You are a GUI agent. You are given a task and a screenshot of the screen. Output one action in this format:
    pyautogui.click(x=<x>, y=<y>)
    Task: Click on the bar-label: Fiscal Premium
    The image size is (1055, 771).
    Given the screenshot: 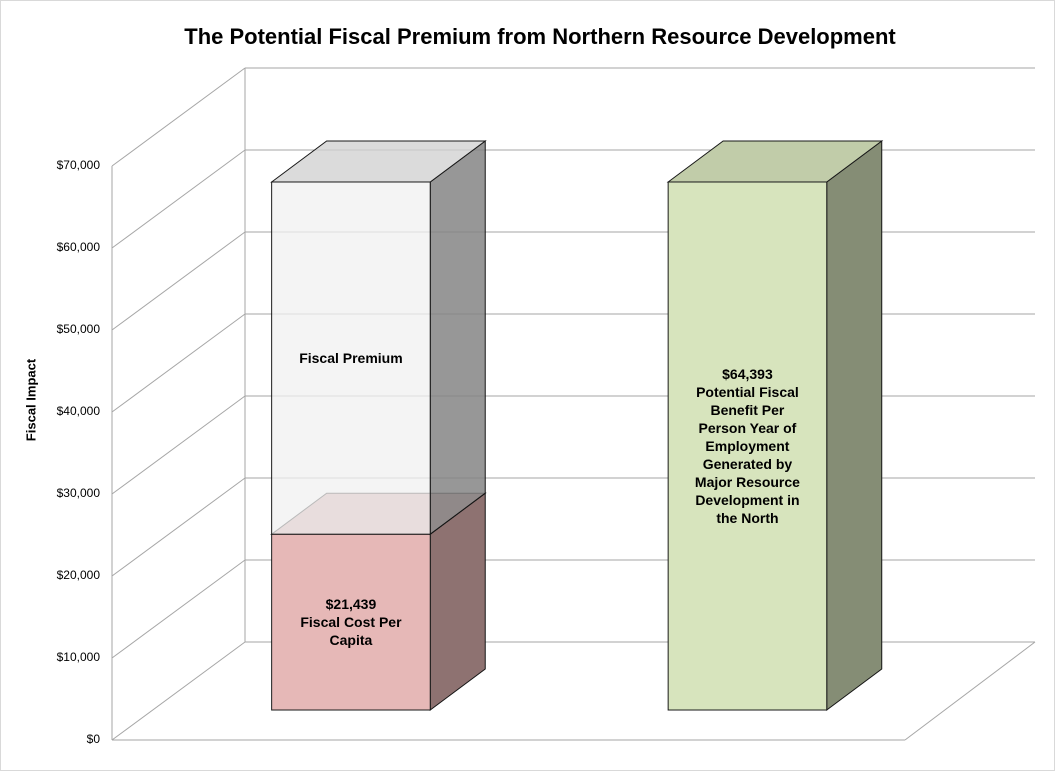 What is the action you would take?
    pyautogui.click(x=351, y=358)
    